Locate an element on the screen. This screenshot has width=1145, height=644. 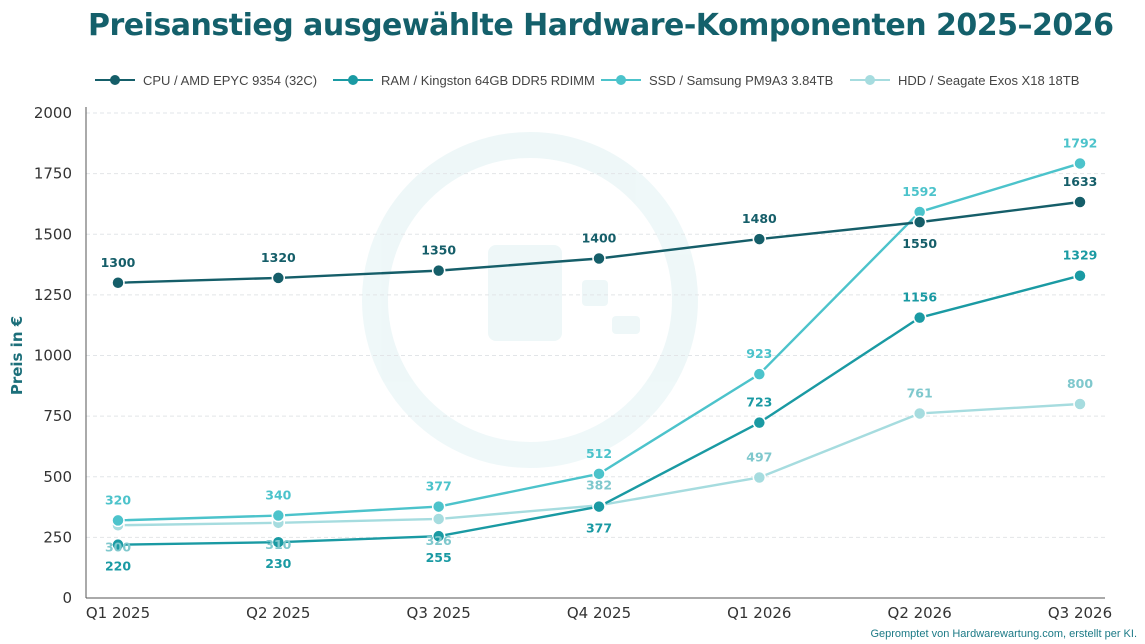
x-tick-label: Q4 2025 is located at coordinates (599, 613).